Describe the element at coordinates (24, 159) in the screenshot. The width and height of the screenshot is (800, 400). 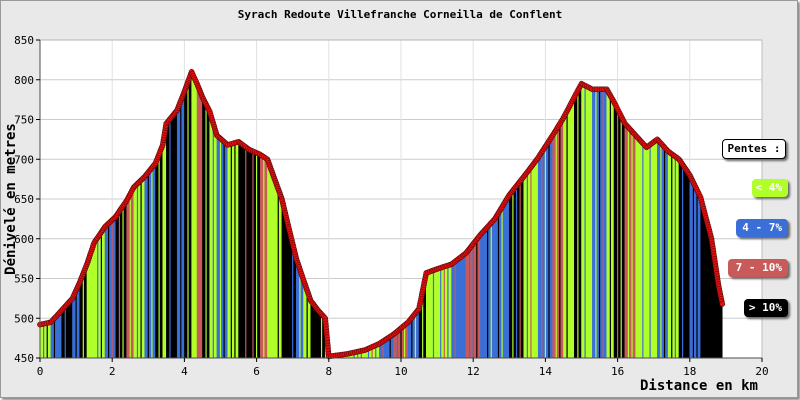
I see `y-tick-label: 700` at that location.